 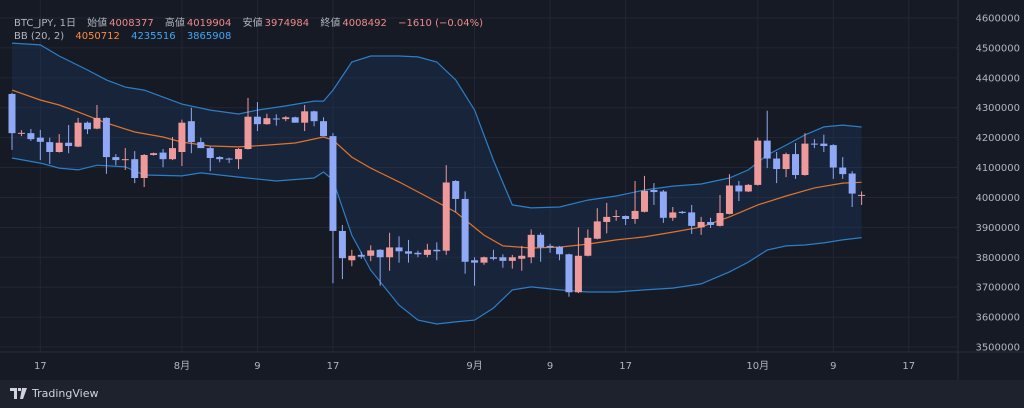 What do you see at coordinates (209, 23) in the screenshot?
I see `high-value: 4019904` at bounding box center [209, 23].